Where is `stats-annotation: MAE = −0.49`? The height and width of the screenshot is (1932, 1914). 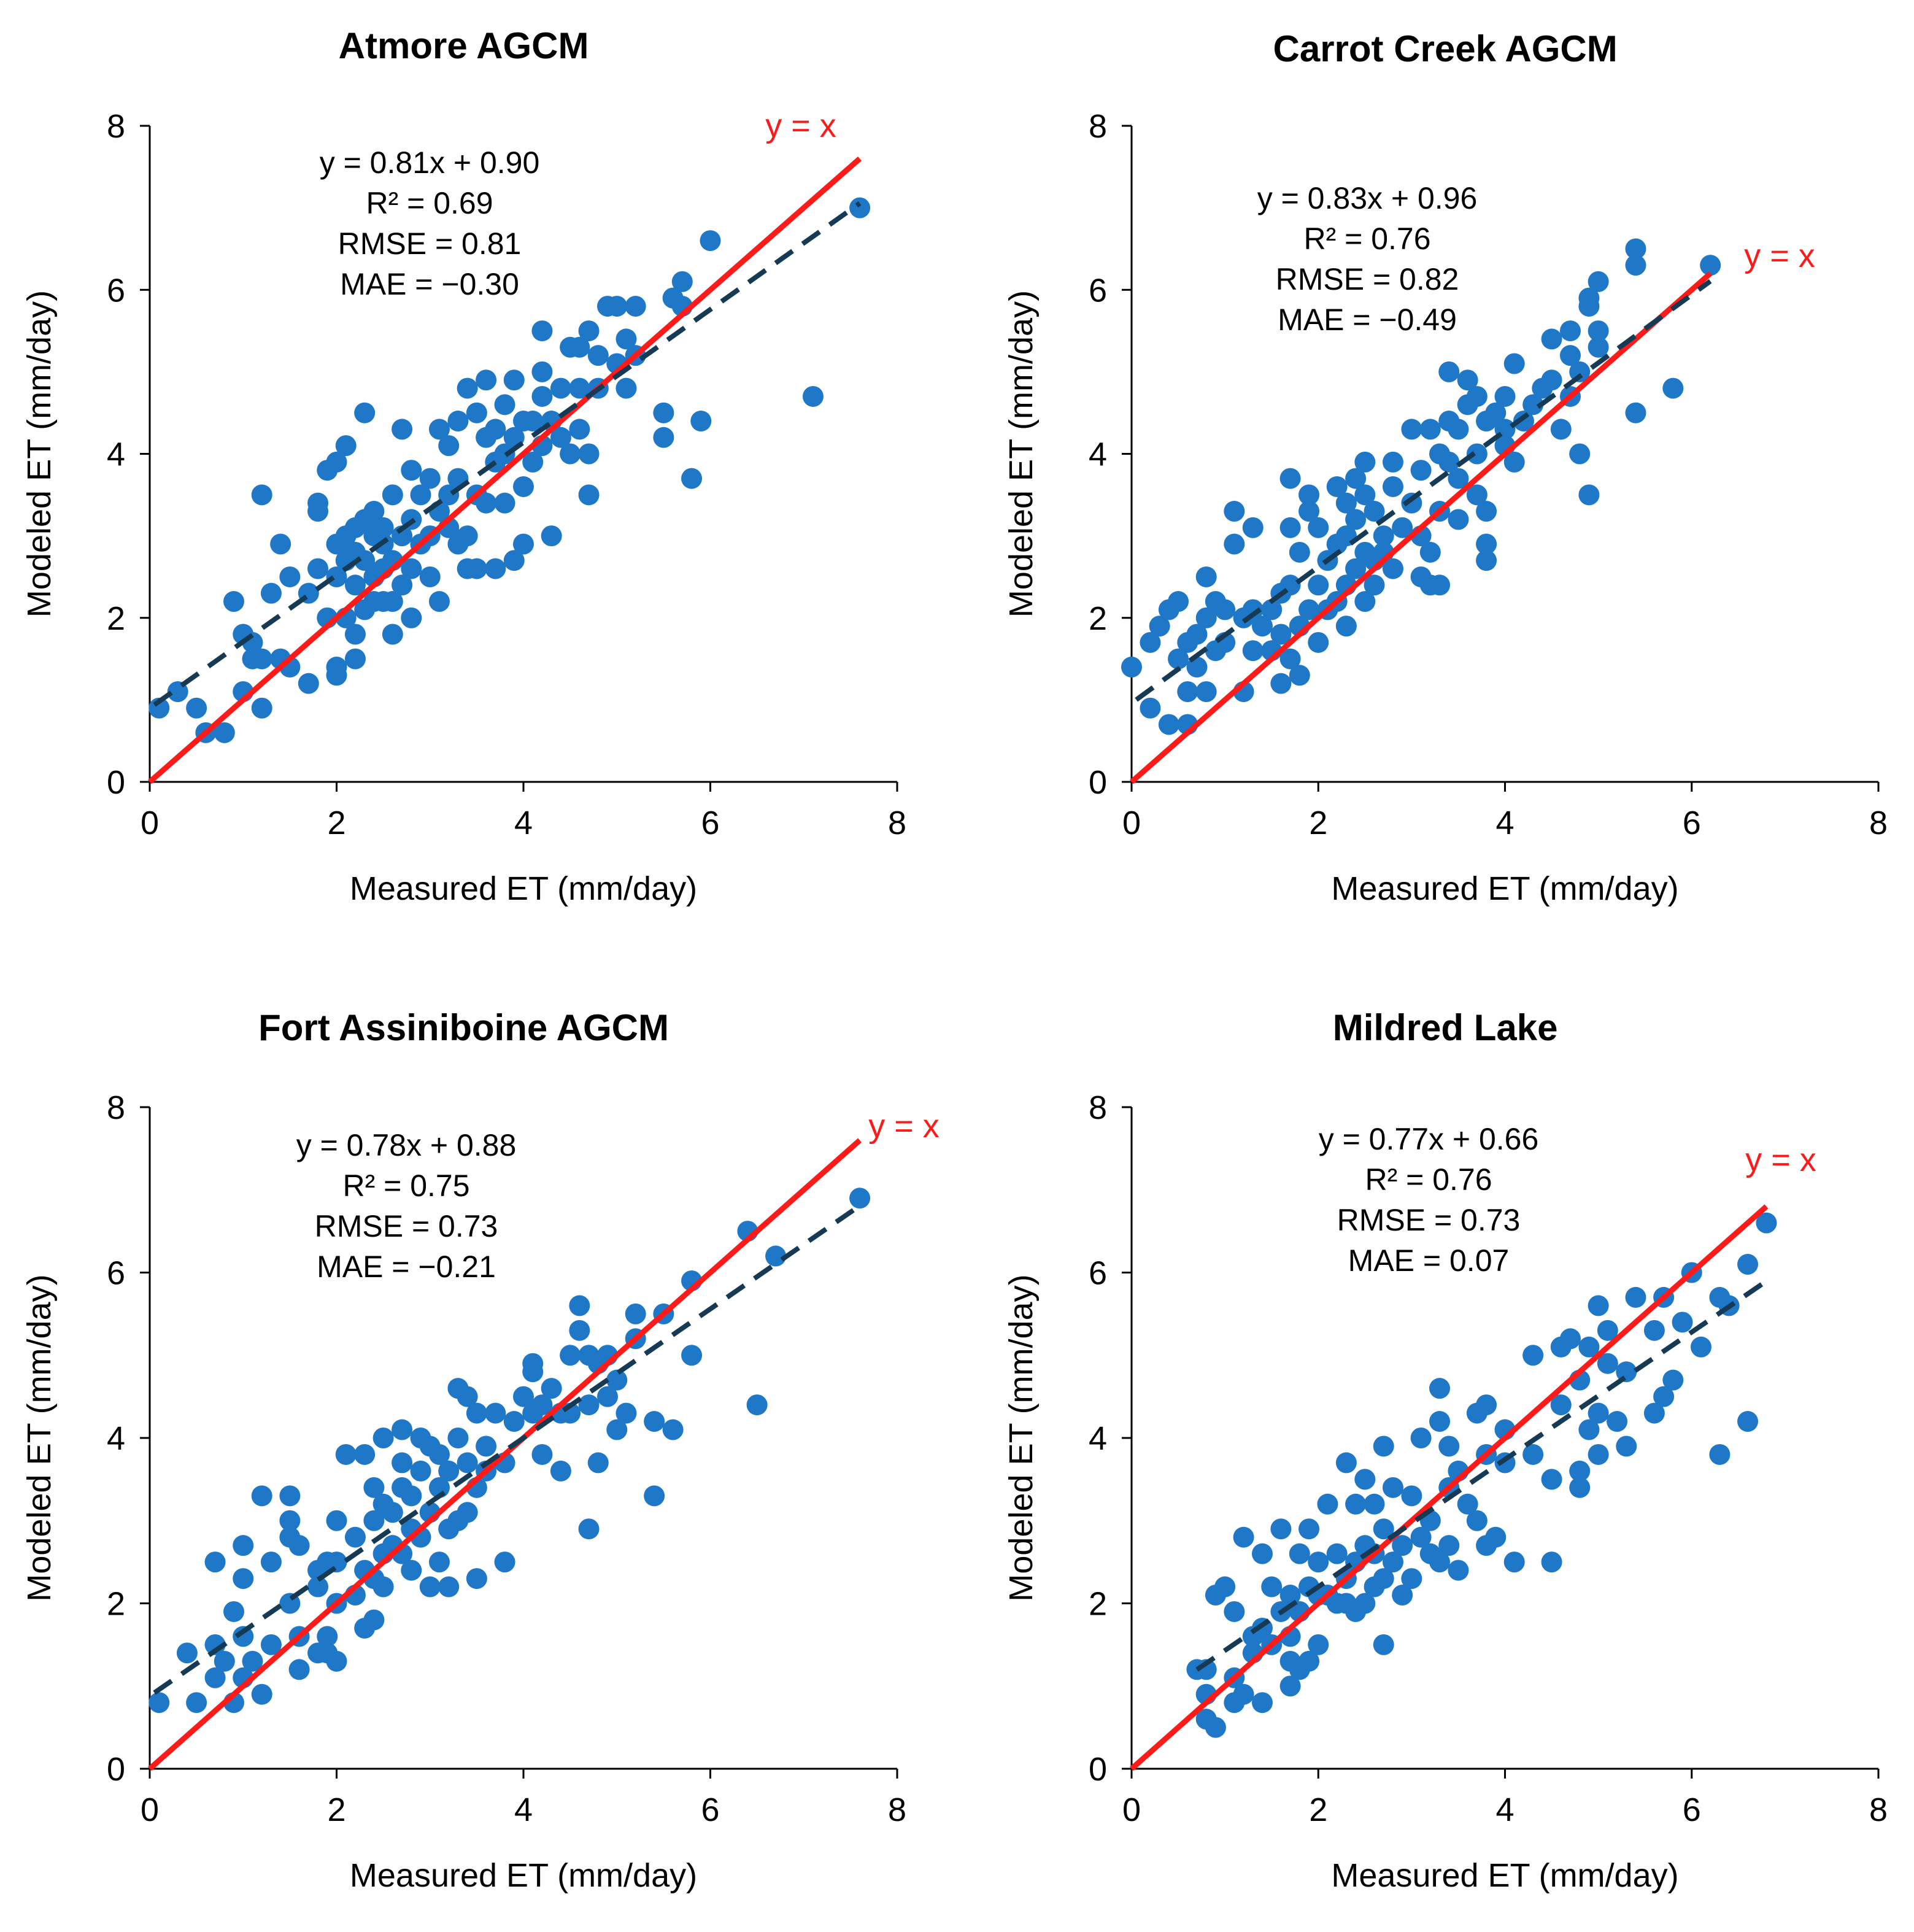
stats-annotation: MAE = −0.49 is located at coordinates (1367, 320).